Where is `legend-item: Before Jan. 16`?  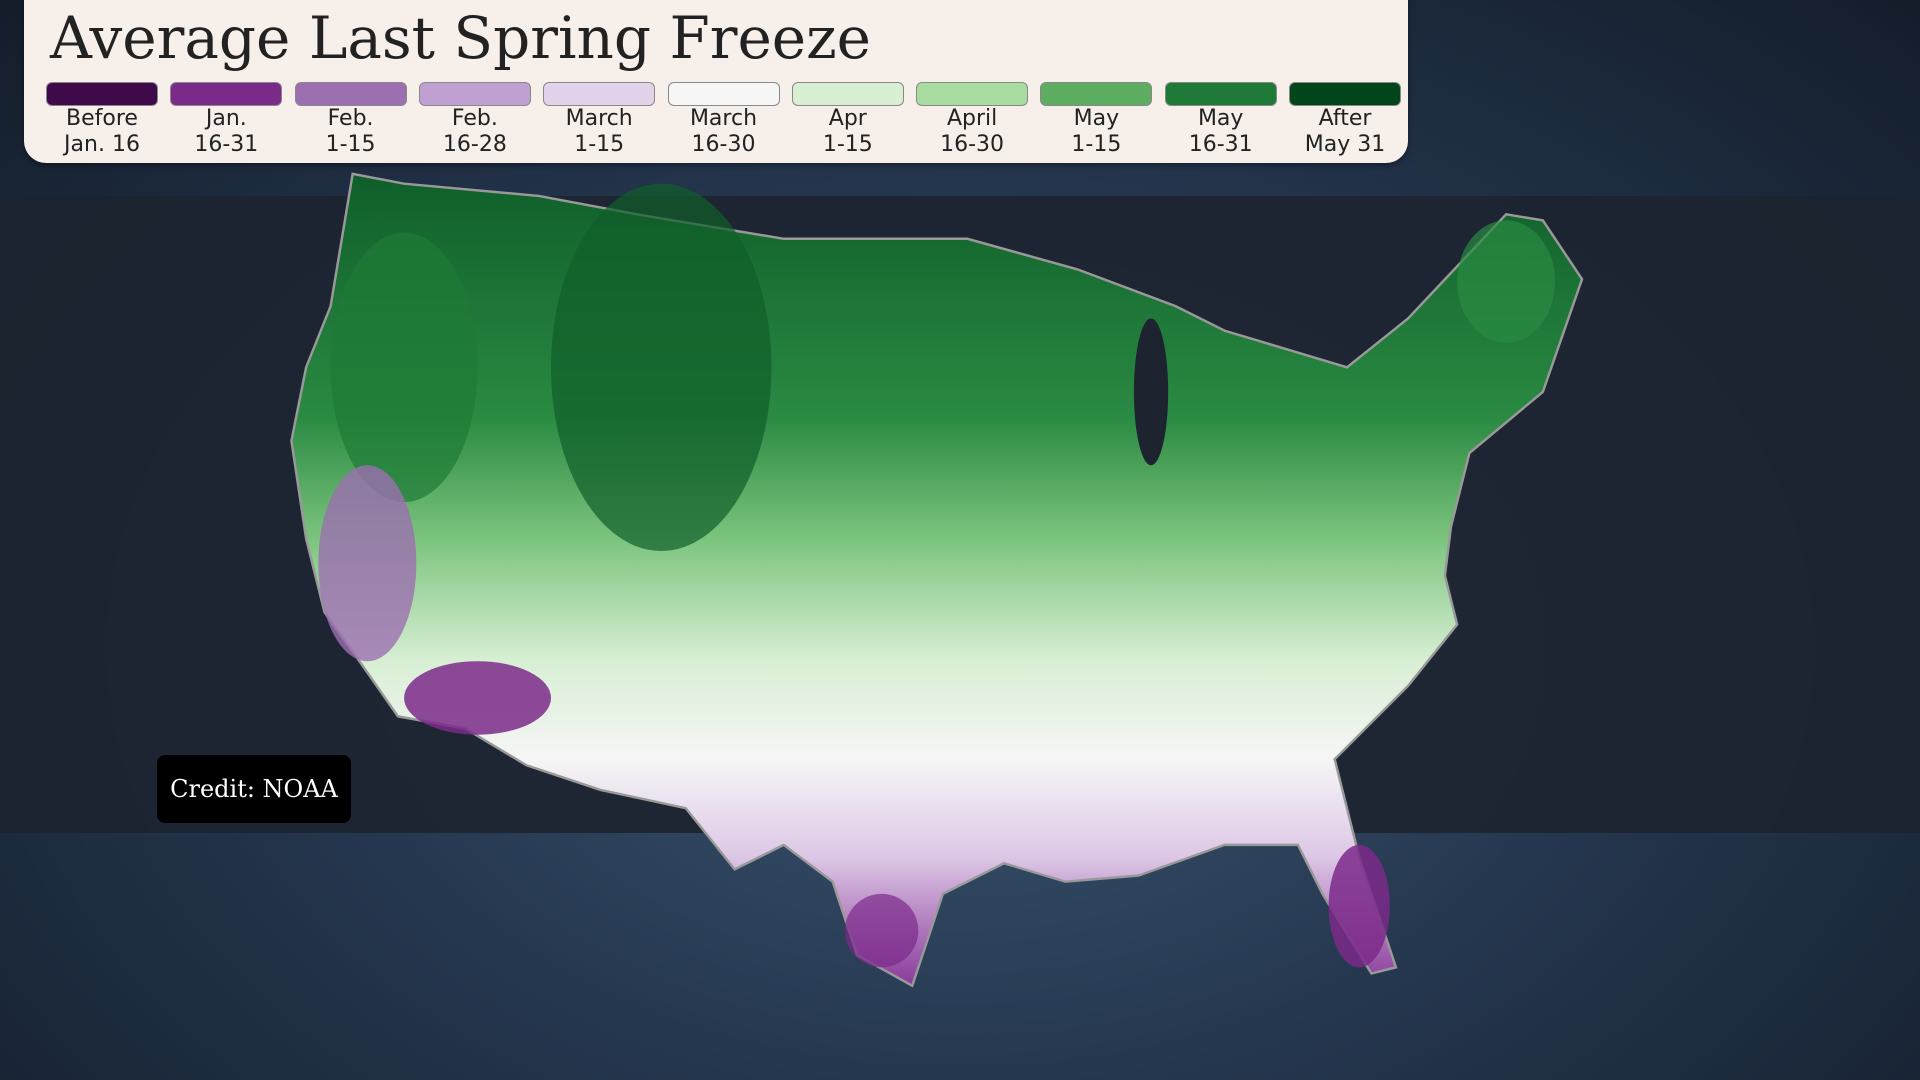 legend-item: Before Jan. 16 is located at coordinates (102, 120).